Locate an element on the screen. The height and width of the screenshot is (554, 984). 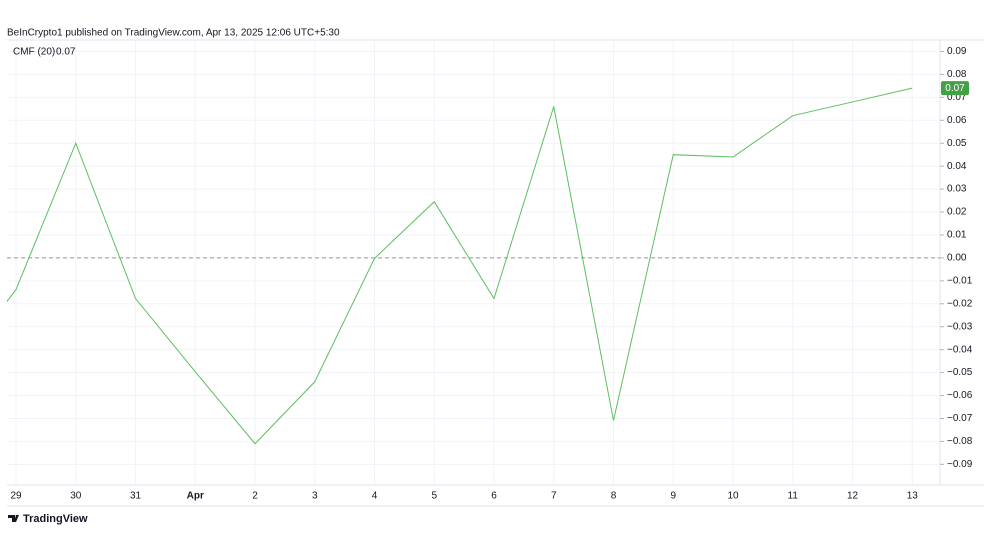
legend-name: CMF (20) is located at coordinates (34, 52).